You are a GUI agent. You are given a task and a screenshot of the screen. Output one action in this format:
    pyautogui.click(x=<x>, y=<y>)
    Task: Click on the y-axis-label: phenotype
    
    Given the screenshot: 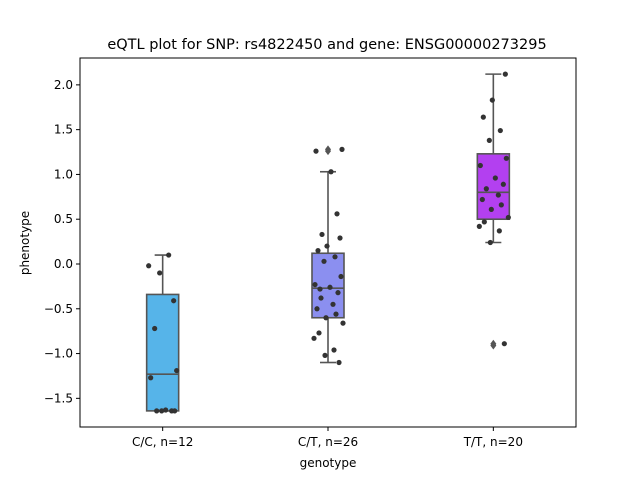 What is the action you would take?
    pyautogui.click(x=25, y=243)
    